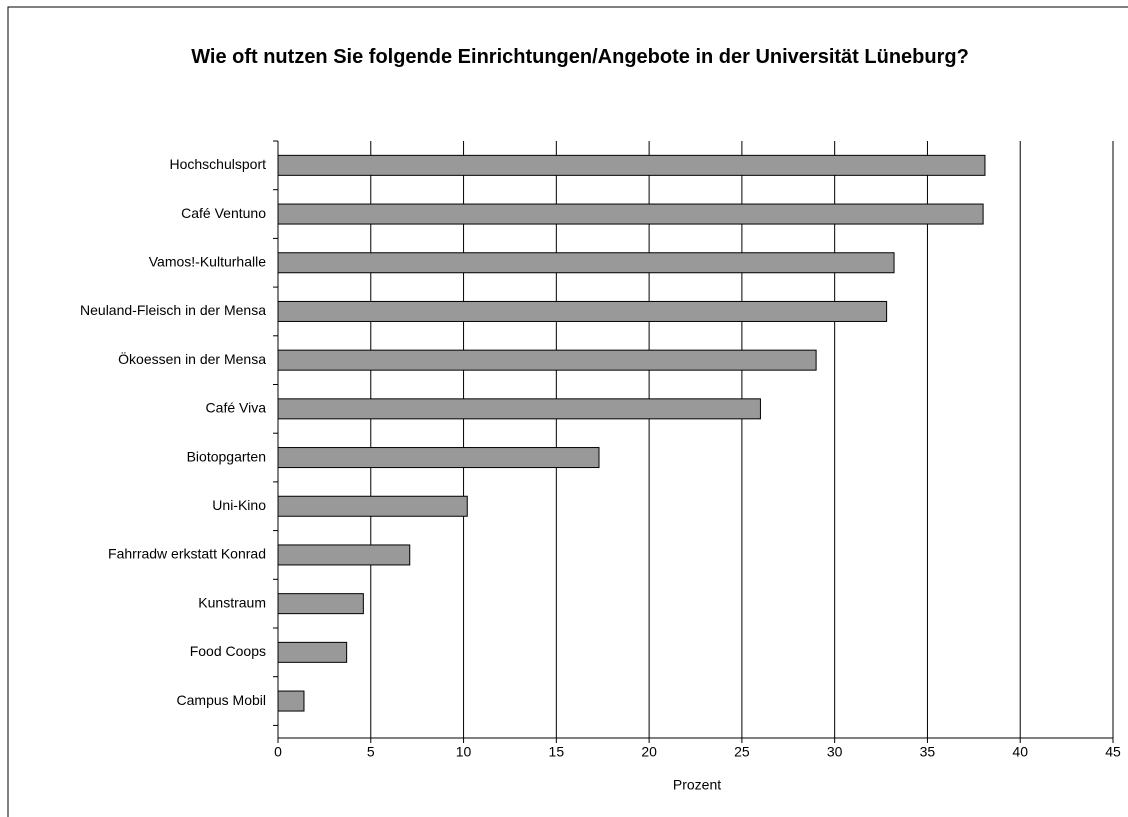  Describe the element at coordinates (226, 456) in the screenshot. I see `y-tick-label: Biotopgarten` at that location.